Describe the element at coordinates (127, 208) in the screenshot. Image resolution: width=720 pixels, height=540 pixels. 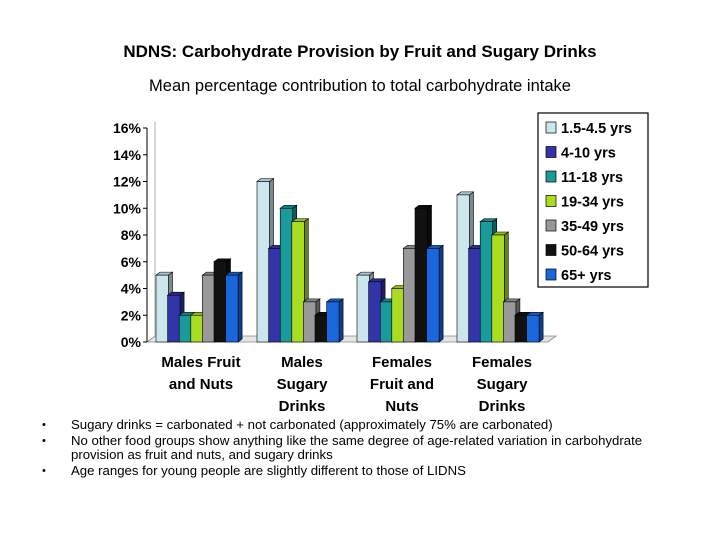
I see `y-tick-label: 10%` at that location.